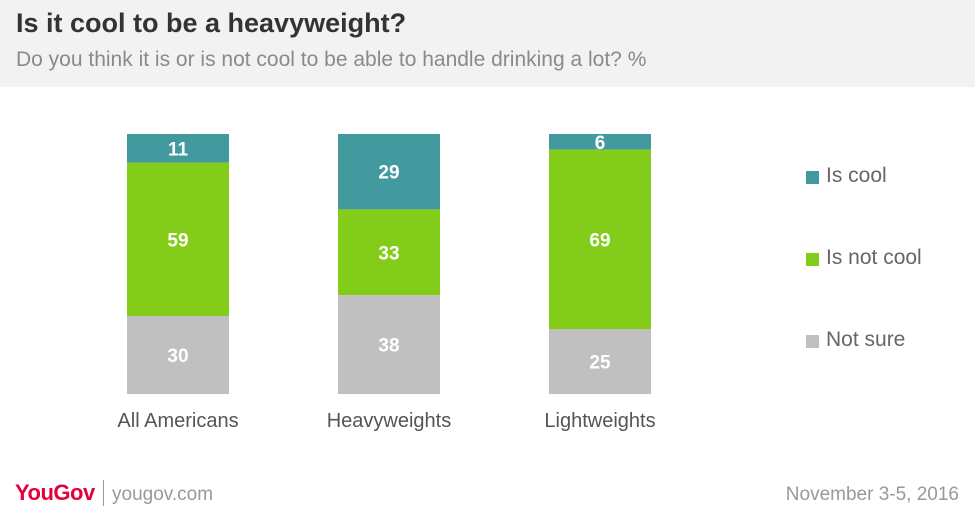  I want to click on data-label-not-sure-2: 25, so click(600, 363).